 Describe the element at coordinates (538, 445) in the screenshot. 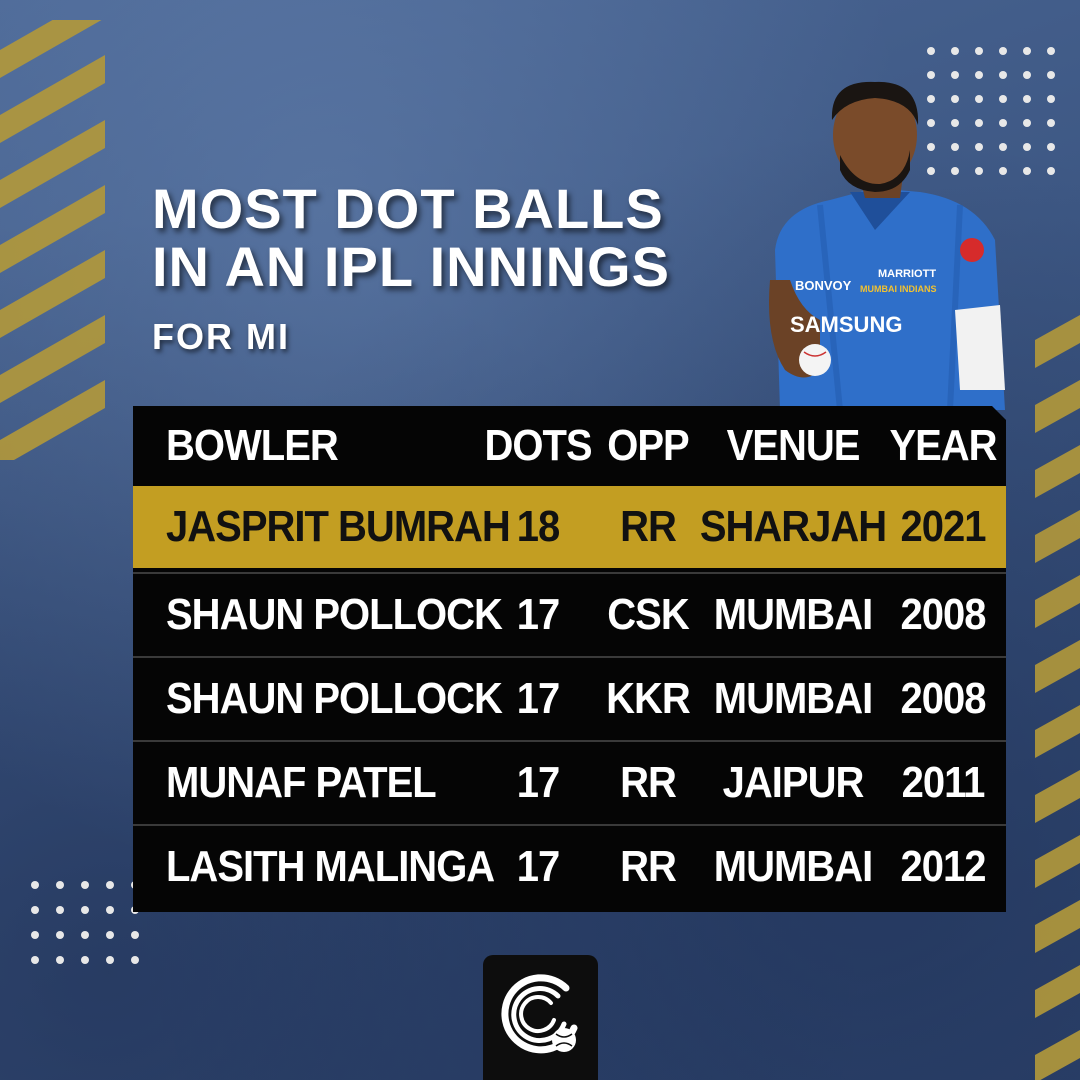

I see `header-dots: DOTS` at that location.